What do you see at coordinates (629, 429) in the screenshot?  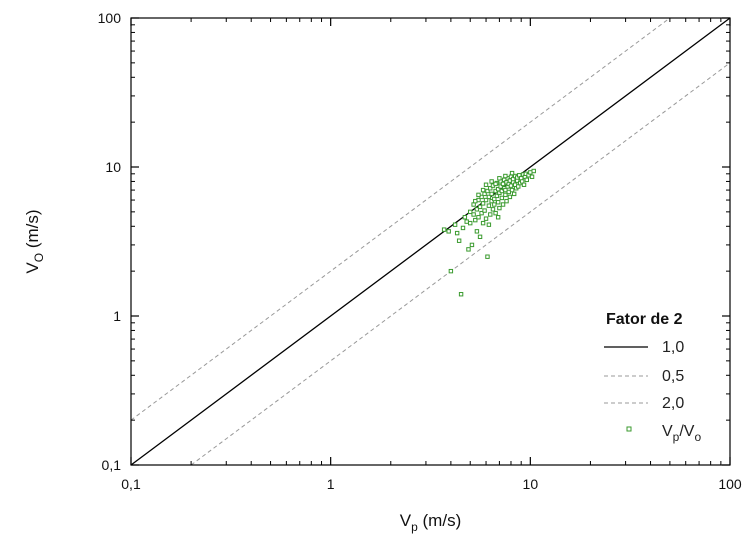 I see `legend-marker-vp-vo` at bounding box center [629, 429].